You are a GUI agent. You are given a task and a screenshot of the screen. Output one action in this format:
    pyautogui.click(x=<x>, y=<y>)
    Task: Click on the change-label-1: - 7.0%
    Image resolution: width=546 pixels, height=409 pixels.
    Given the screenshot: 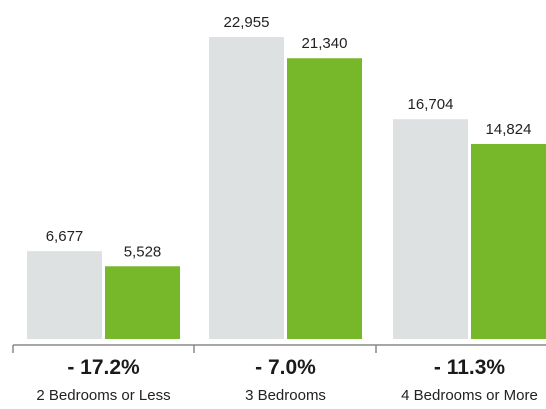 What is the action you would take?
    pyautogui.click(x=285, y=367)
    